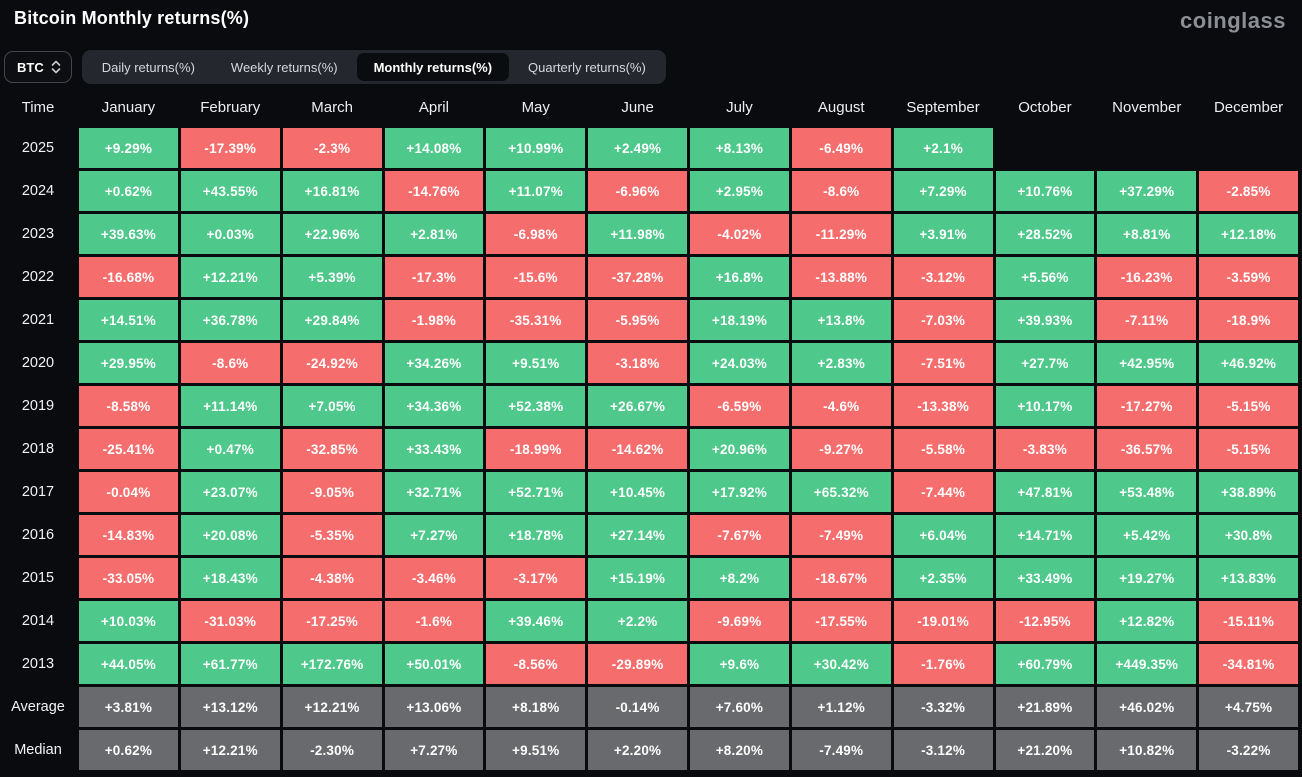 The height and width of the screenshot is (777, 1302). What do you see at coordinates (943, 578) in the screenshot?
I see `return-cell: +2.35%` at bounding box center [943, 578].